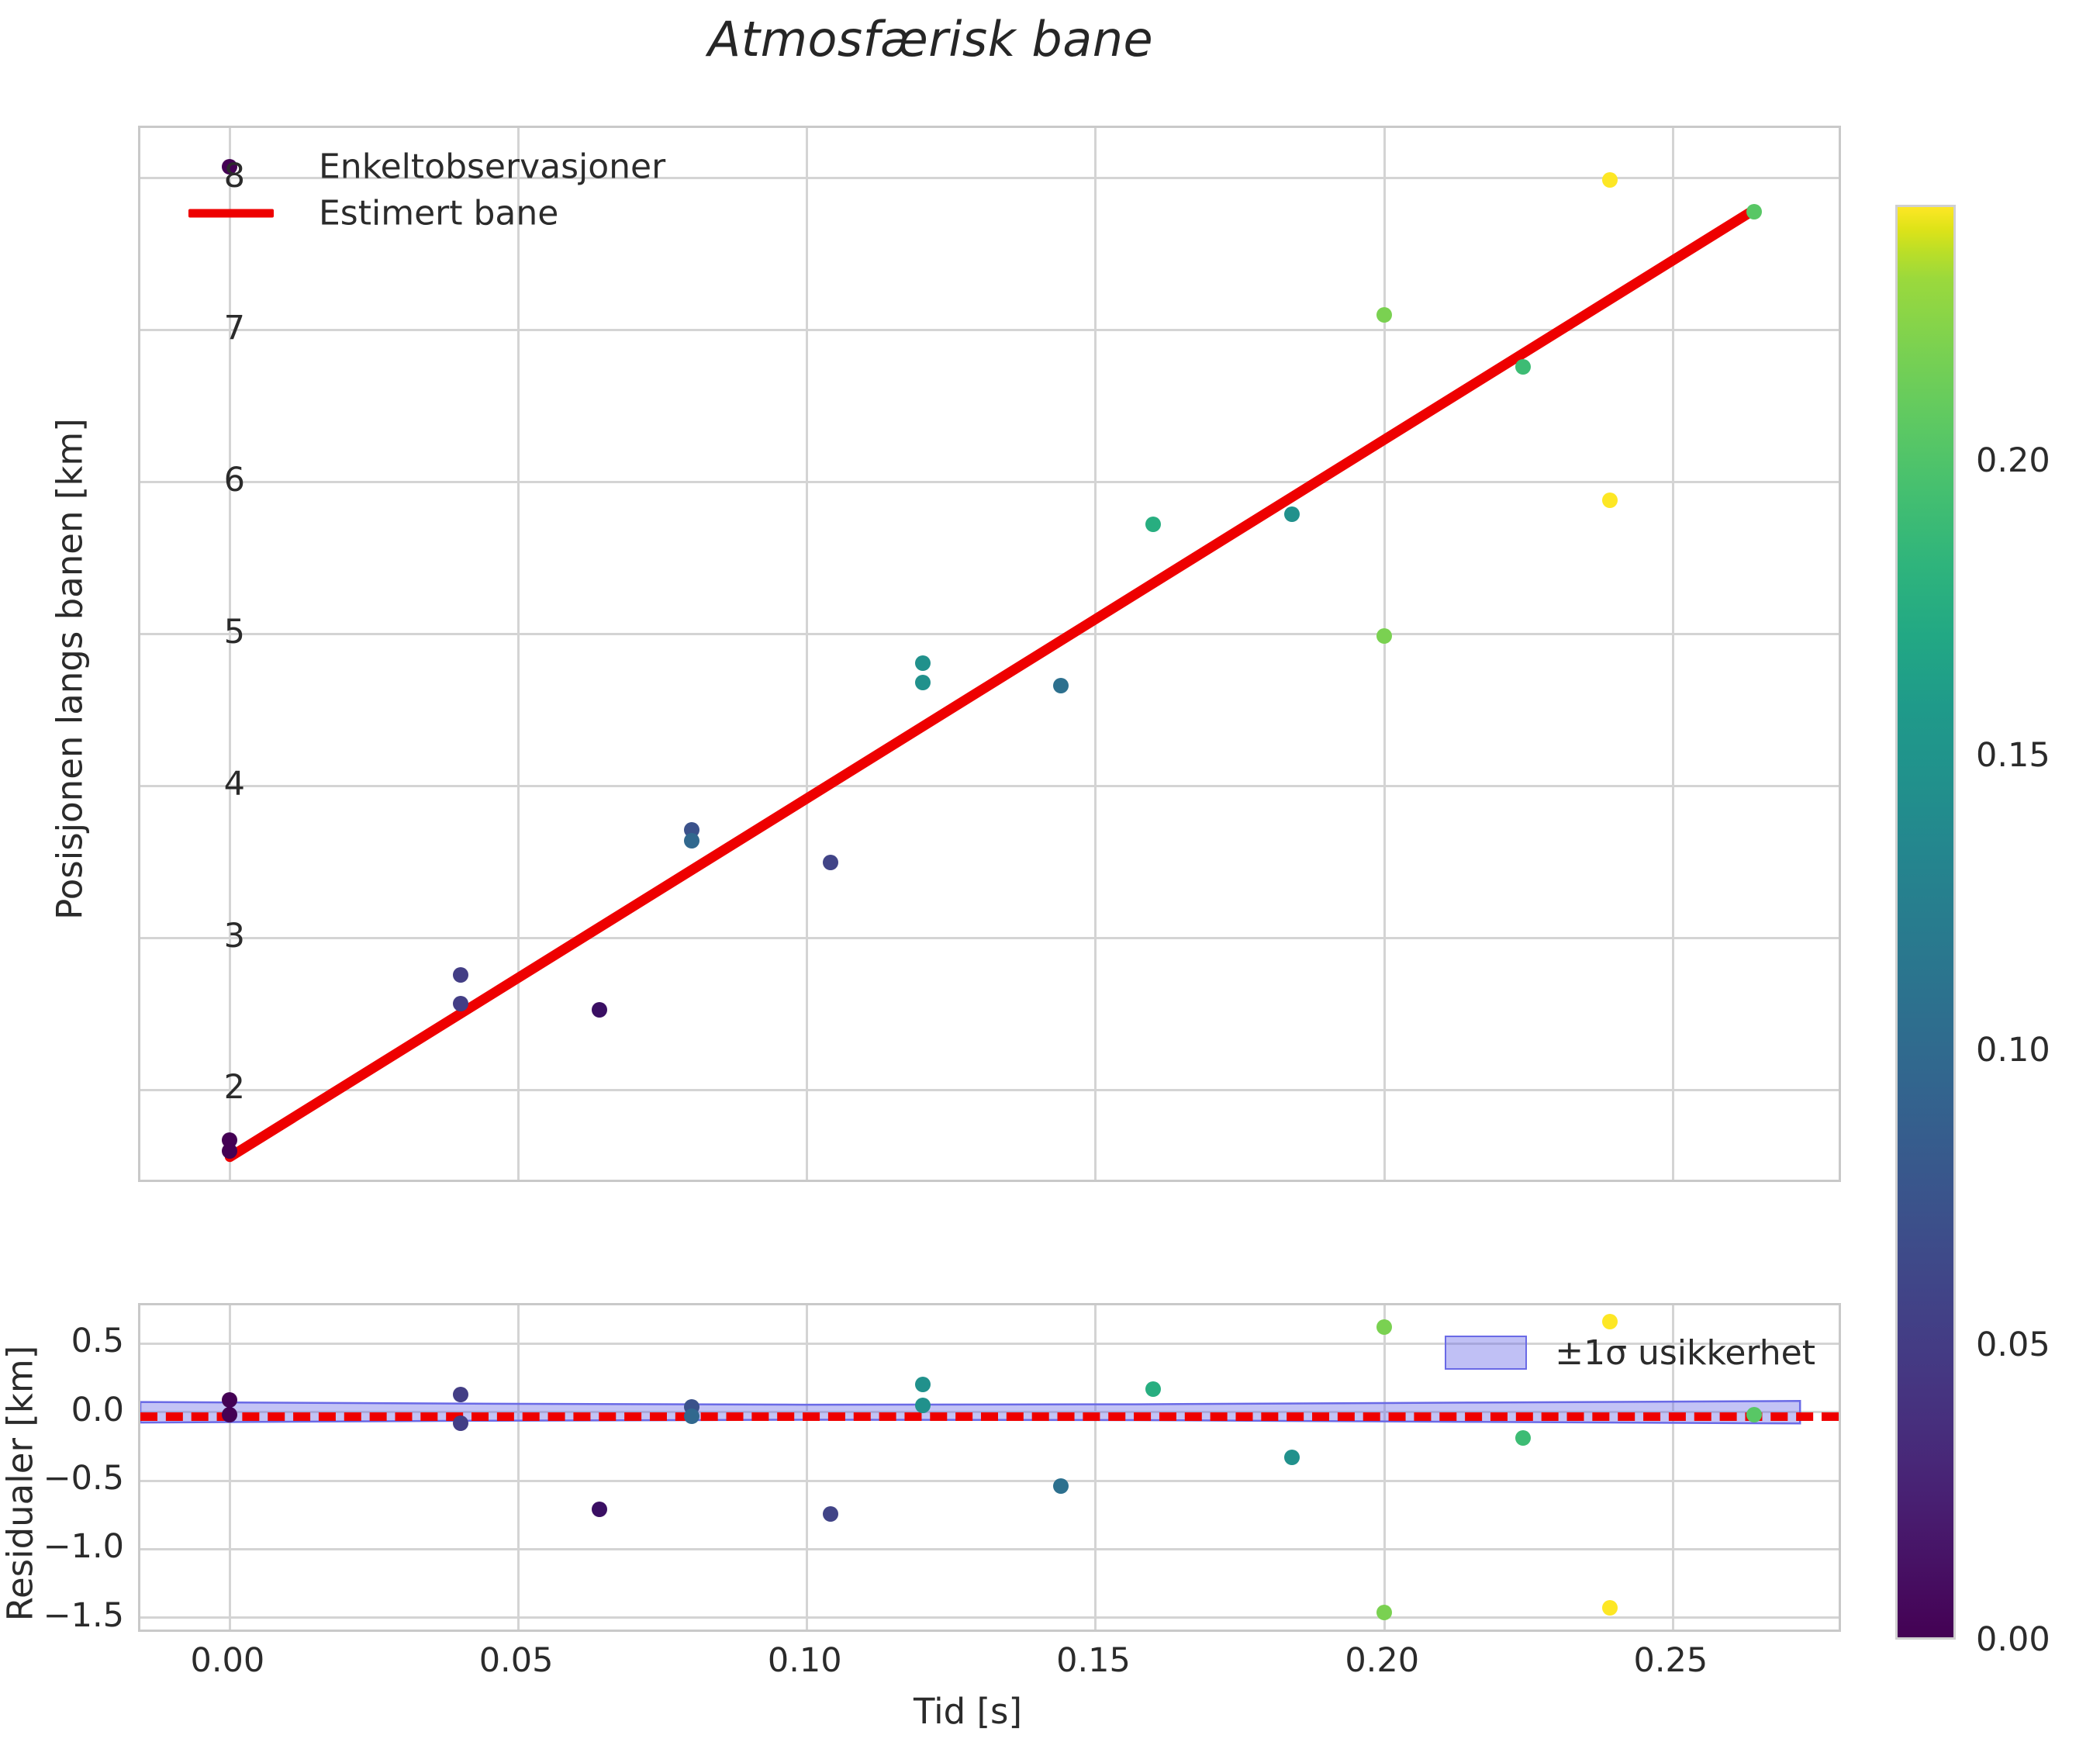  I want to click on x-tick-label: 0.00, so click(227, 1660).